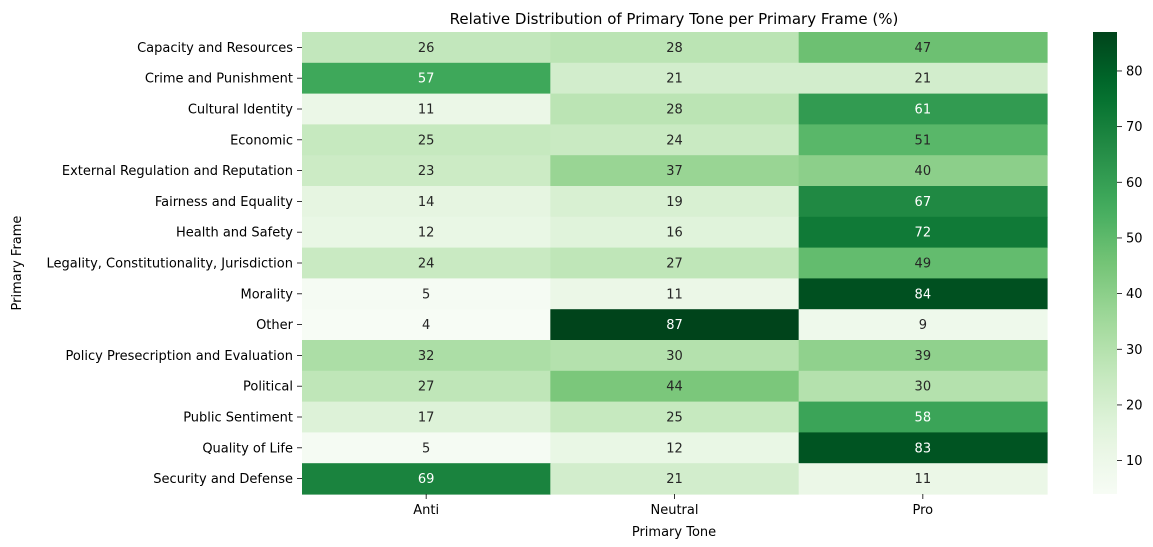 The image size is (1153, 547). Describe the element at coordinates (268, 387) in the screenshot. I see `y-tick-label: Political` at that location.